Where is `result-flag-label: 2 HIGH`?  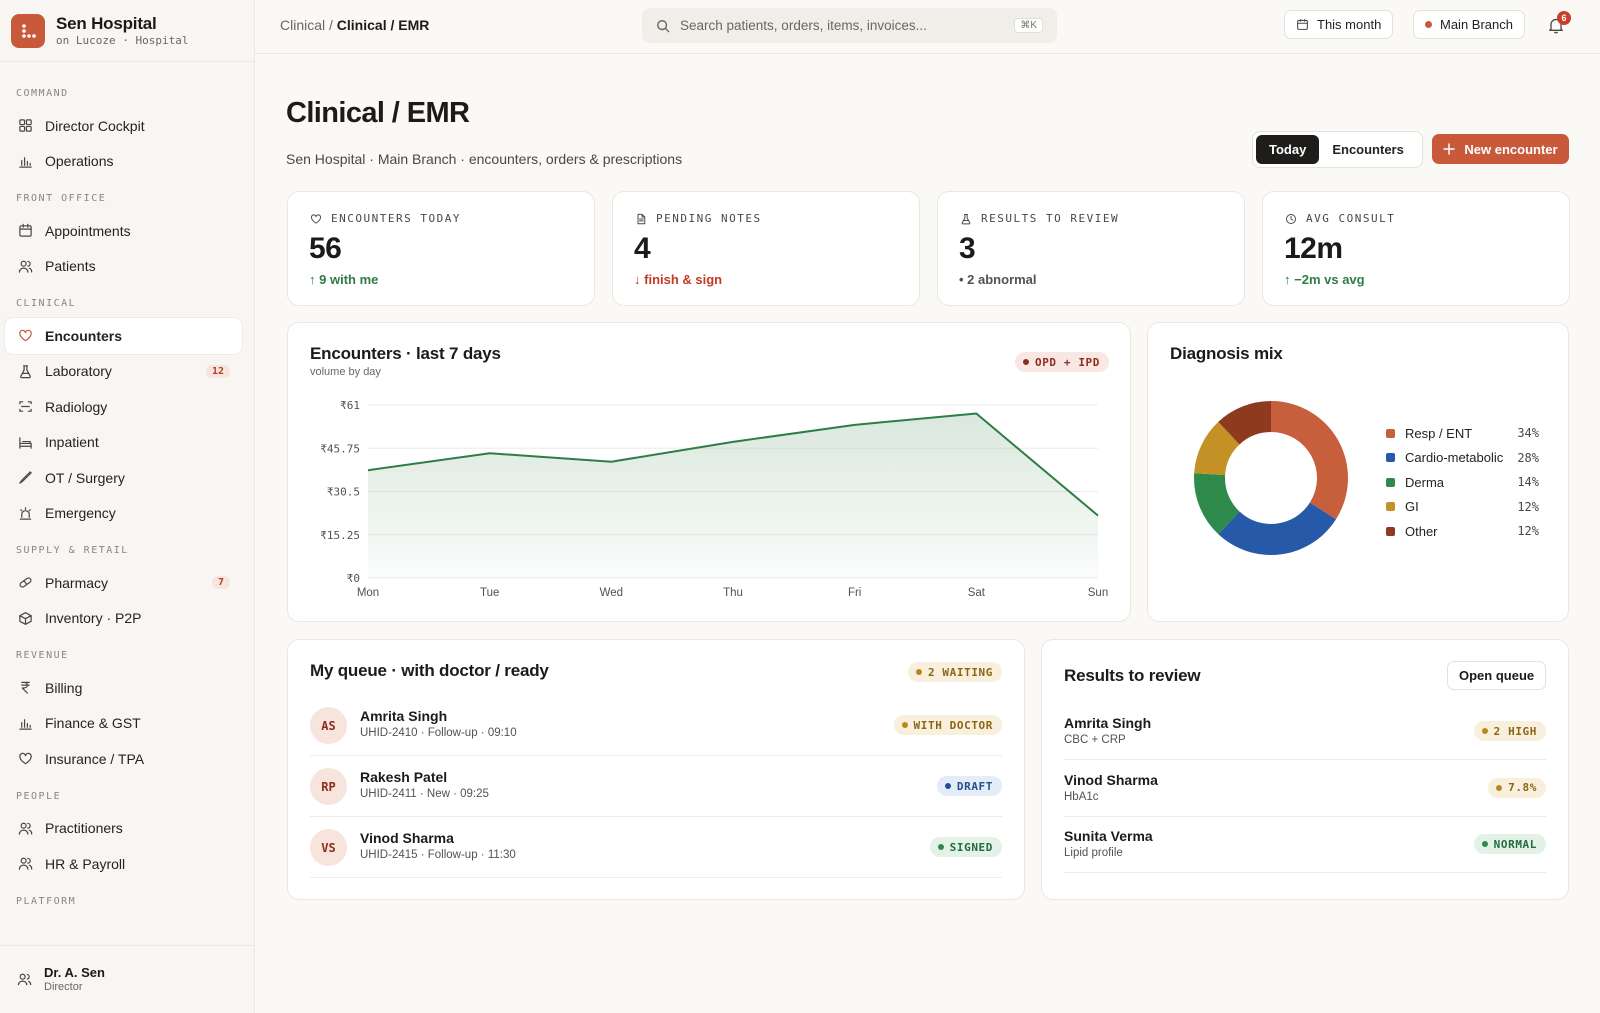 result-flag-label: 2 HIGH is located at coordinates (1515, 731).